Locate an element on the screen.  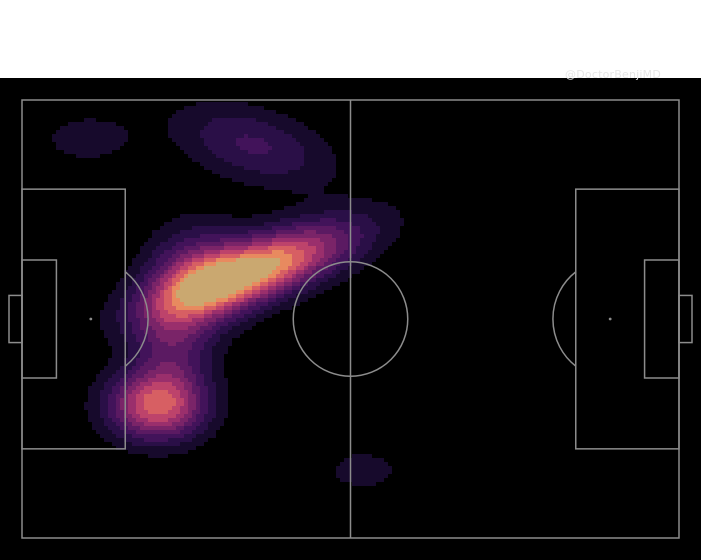
right-penalty-arc is located at coordinates (564, 319).